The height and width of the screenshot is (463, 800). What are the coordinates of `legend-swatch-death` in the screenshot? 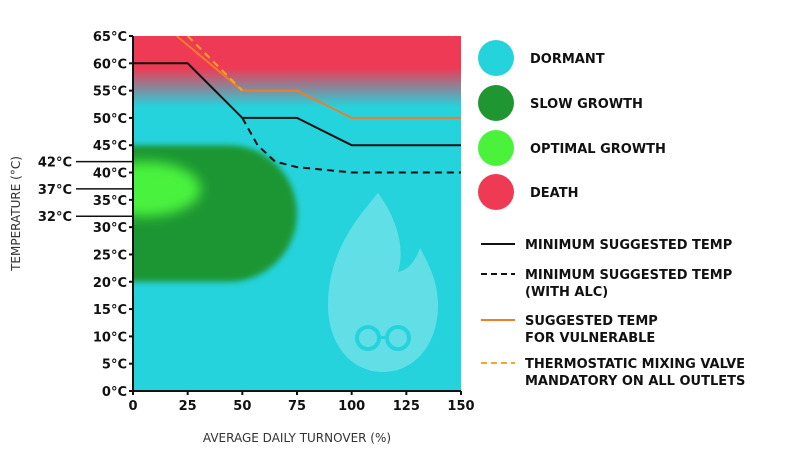 It's located at (496, 192).